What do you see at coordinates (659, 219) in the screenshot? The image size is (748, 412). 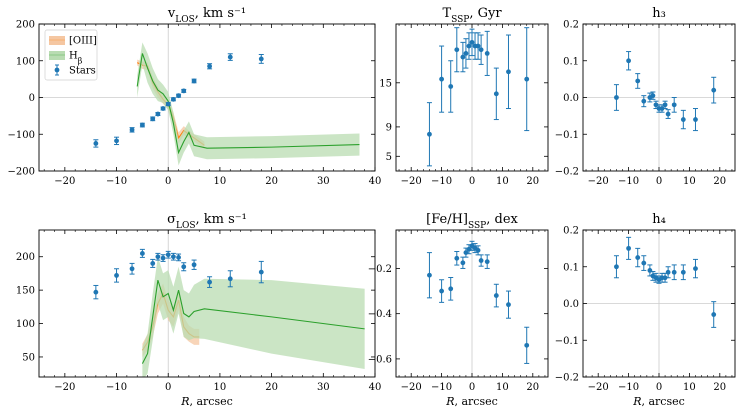 I see `panel-title: h₄` at bounding box center [659, 219].